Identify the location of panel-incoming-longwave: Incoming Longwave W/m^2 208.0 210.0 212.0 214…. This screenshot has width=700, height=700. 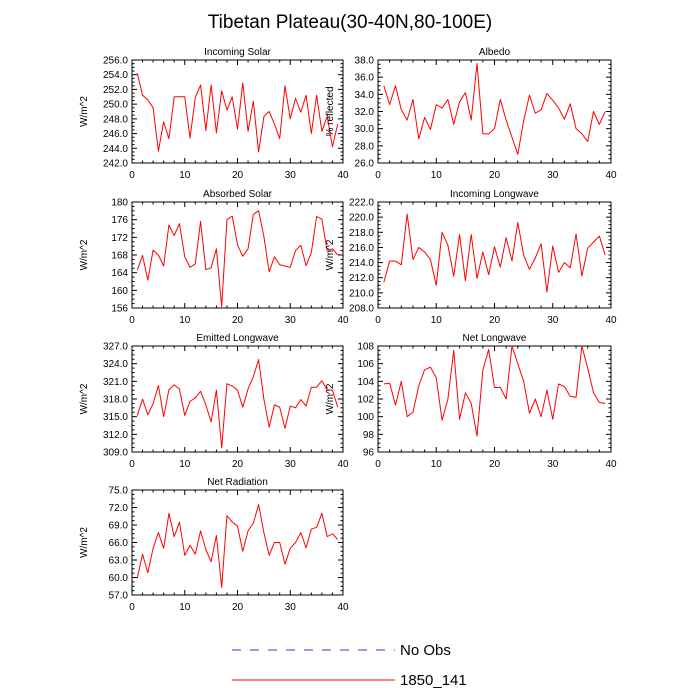
(471, 257).